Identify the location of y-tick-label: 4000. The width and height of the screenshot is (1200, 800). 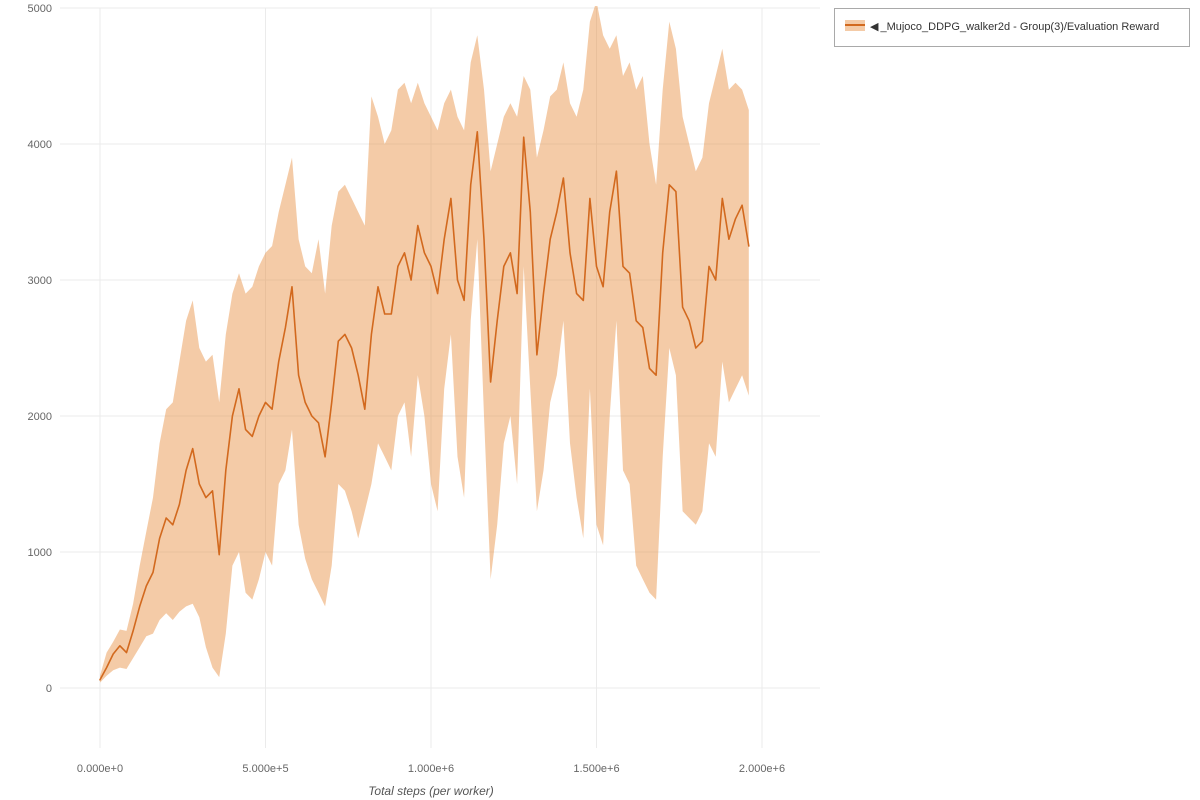
(40, 145).